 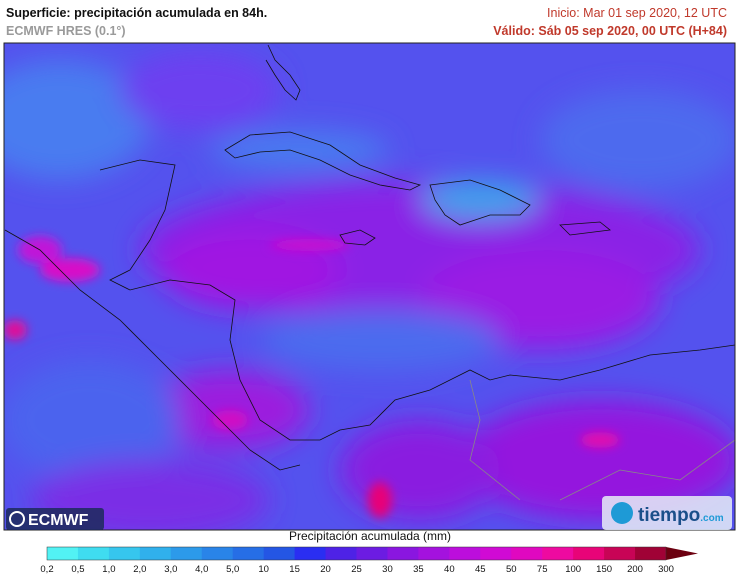 I want to click on logo-ecmwf: ECMWF, so click(x=55, y=519).